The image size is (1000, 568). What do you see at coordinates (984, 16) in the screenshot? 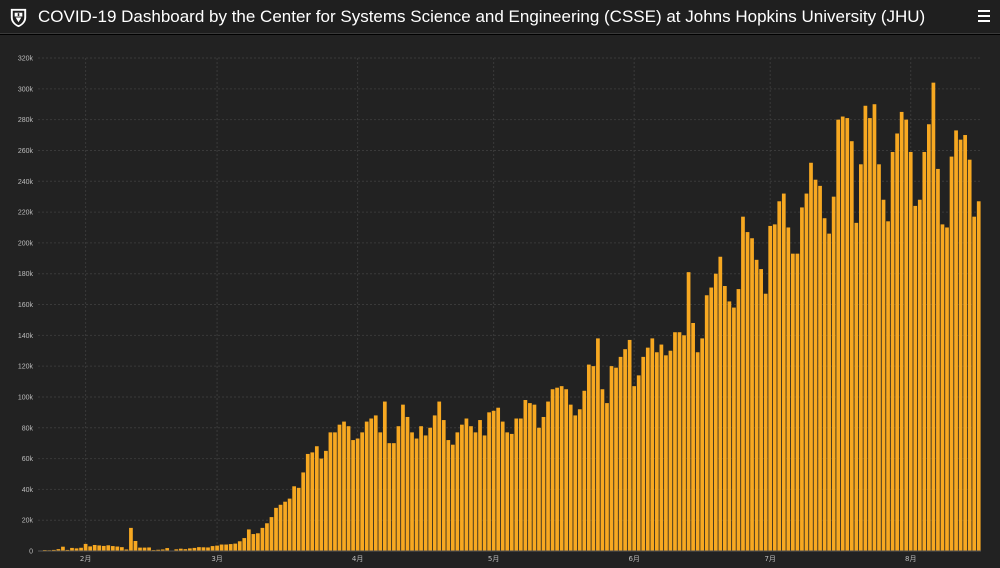
I see `hamburger-menu-icon` at bounding box center [984, 16].